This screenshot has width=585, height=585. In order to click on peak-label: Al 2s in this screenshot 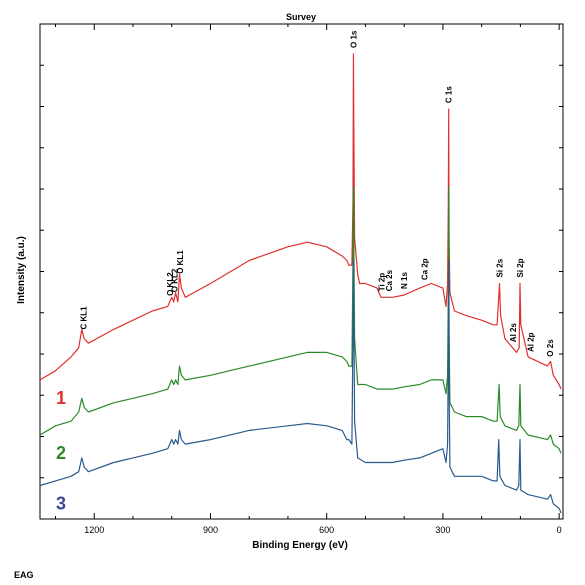, I will do `click(513, 333)`.